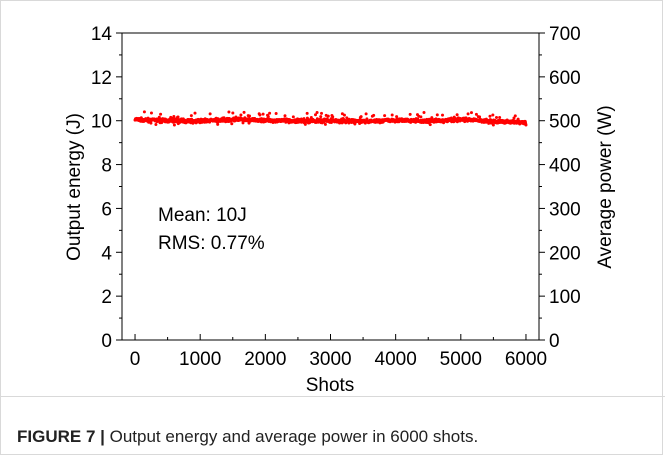 The image size is (665, 457). Describe the element at coordinates (554, 341) in the screenshot. I see `y2-tick-label: 0` at that location.